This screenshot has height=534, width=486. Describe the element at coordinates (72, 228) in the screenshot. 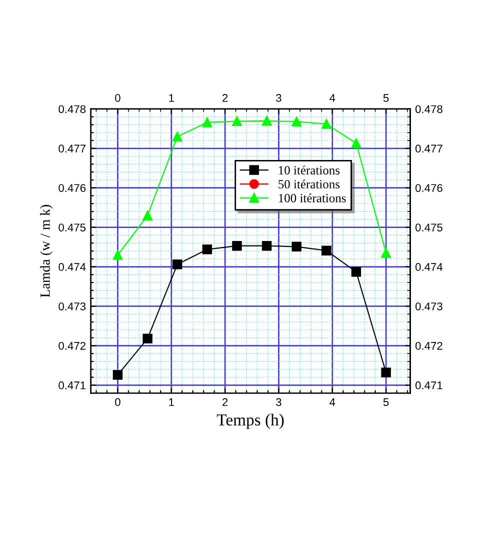

I see `y-tick-label: 0.475` at that location.